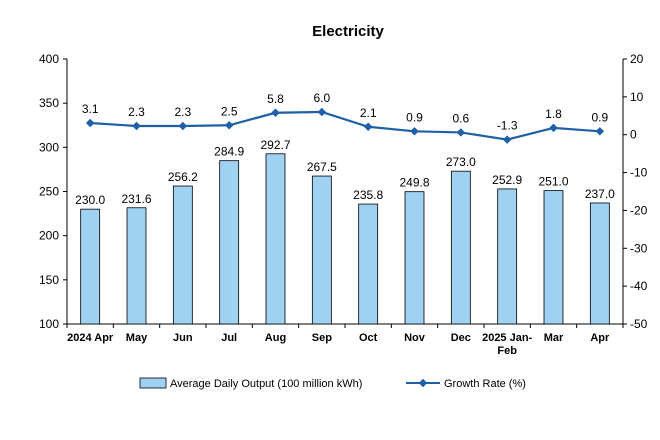 This screenshot has width=660, height=440. I want to click on bar-value-label: 249.8, so click(414, 183).